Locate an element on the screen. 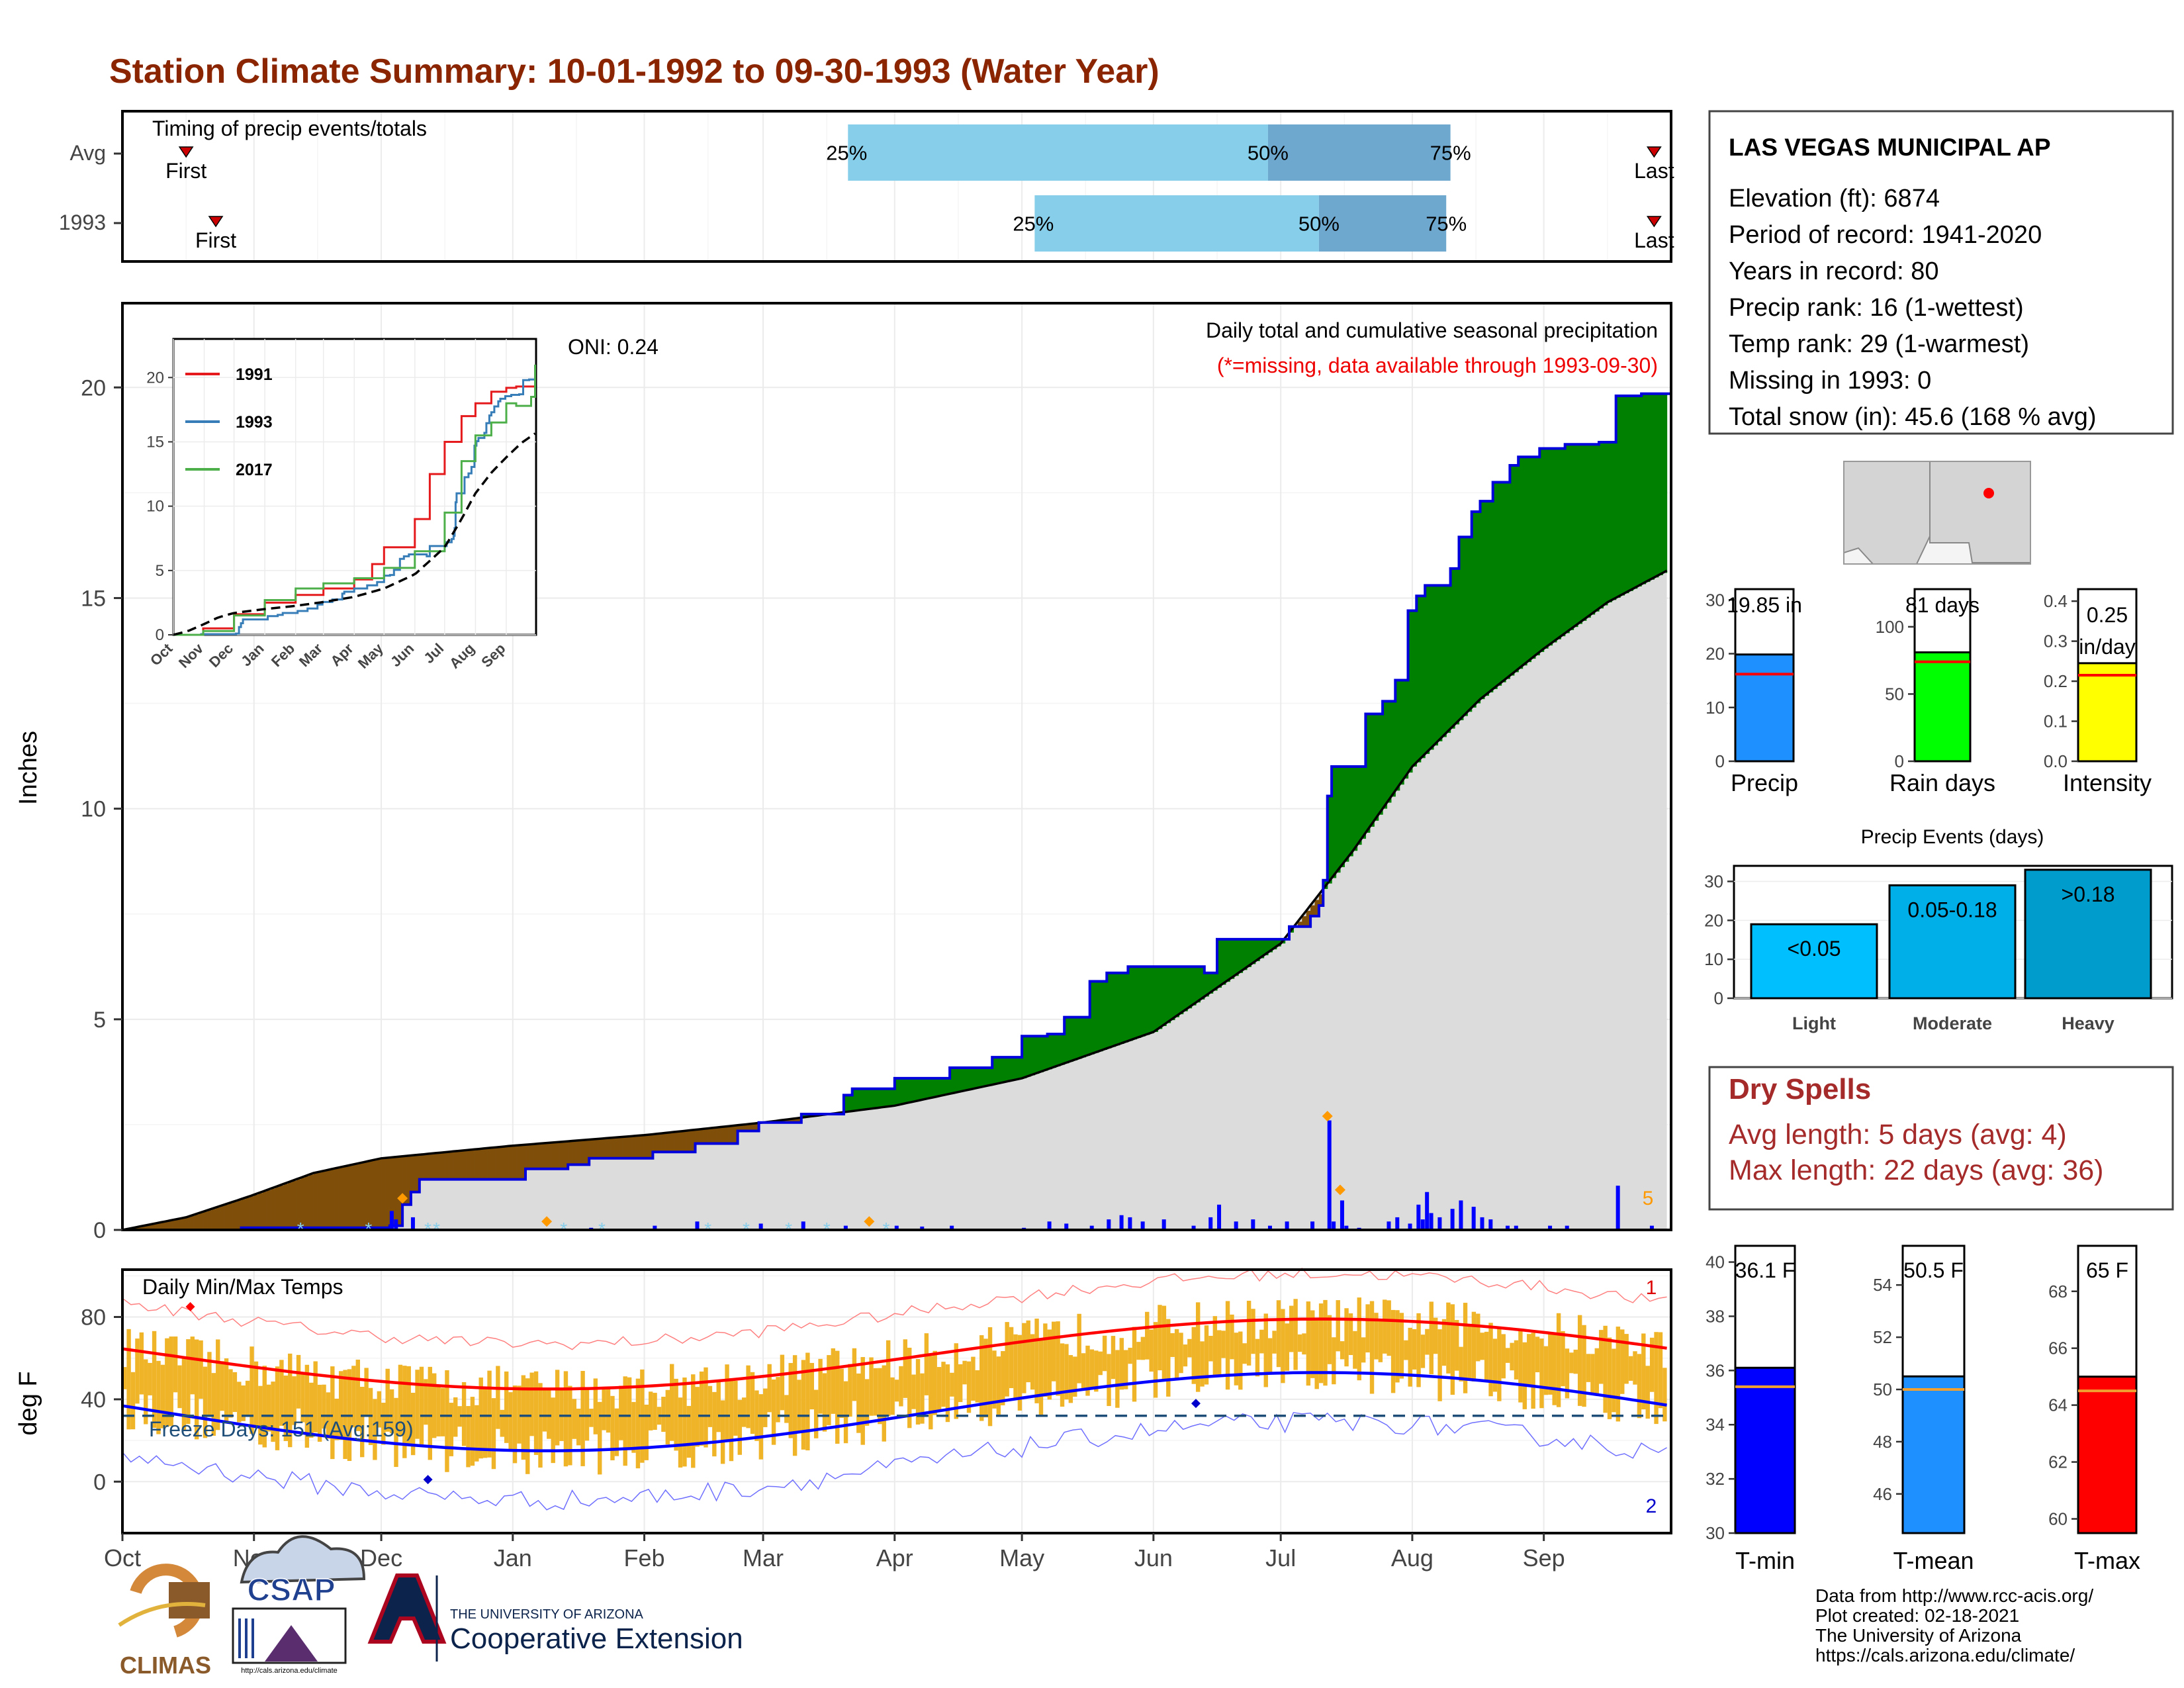 Image resolution: width=2184 pixels, height=1688 pixels. precip-y-tick-label: 0 is located at coordinates (100, 1230).